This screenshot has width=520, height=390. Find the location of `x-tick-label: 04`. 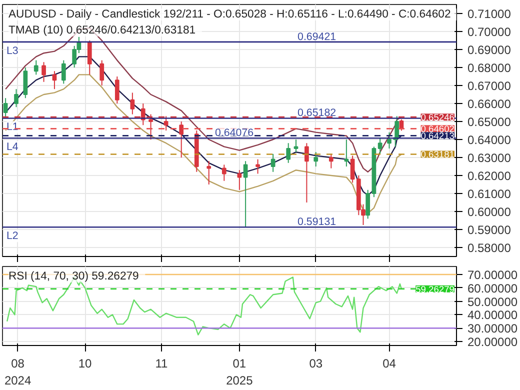

x-tick-label: 04 is located at coordinates (389, 363).